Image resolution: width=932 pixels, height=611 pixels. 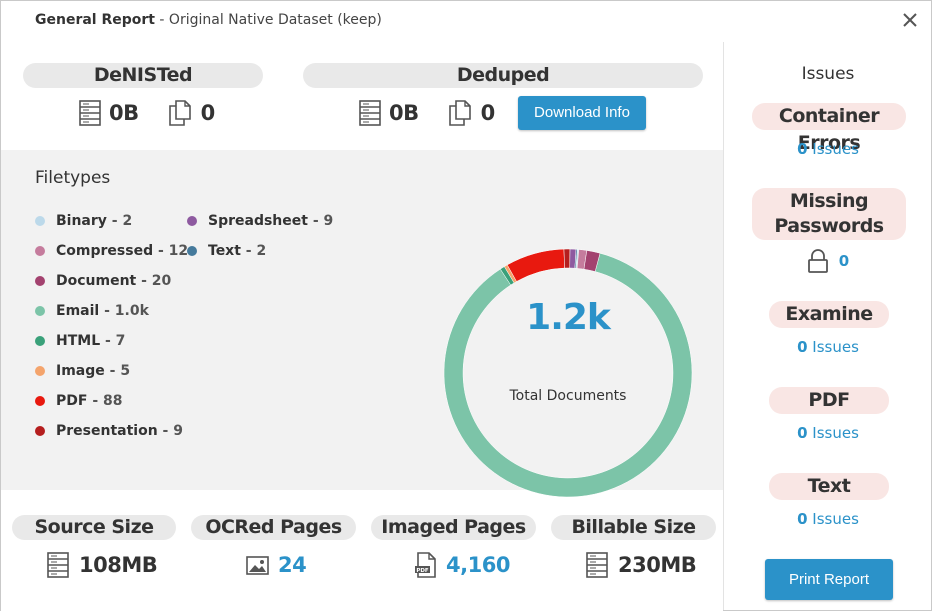 What do you see at coordinates (422, 571) in the screenshot?
I see `svg-text: PDF` at bounding box center [422, 571].